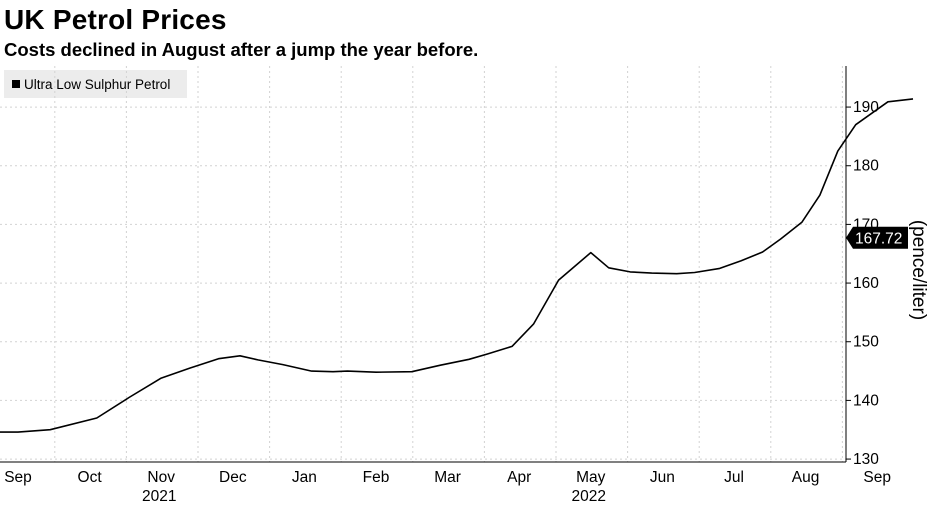  I want to click on chart-title: UK Petrol Prices, so click(115, 19).